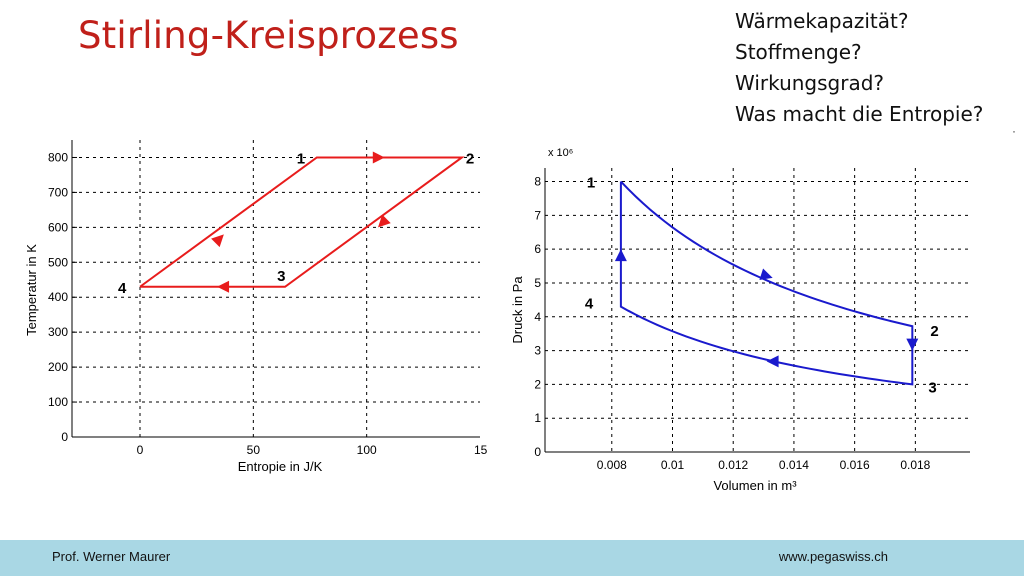  Describe the element at coordinates (766, 283) in the screenshot. I see `pv-cycle-line` at that location.